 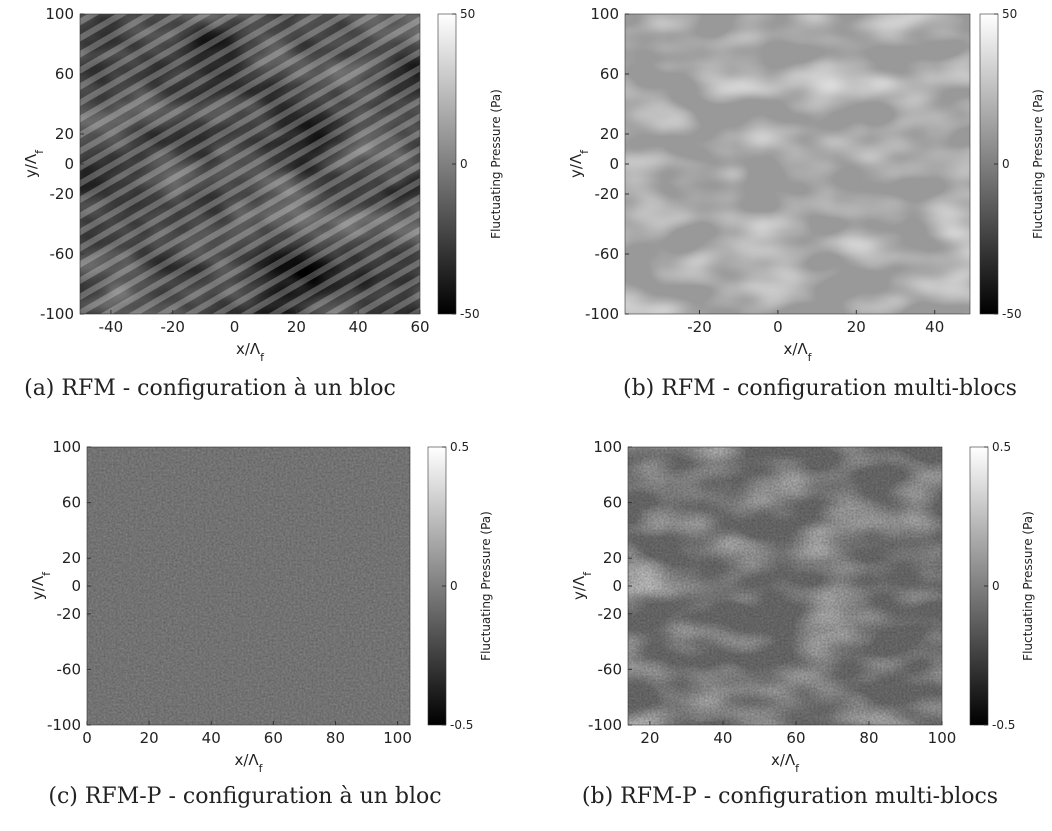 I want to click on caption: (b) RFM-P - configuration multi-blocs, so click(x=790, y=796).